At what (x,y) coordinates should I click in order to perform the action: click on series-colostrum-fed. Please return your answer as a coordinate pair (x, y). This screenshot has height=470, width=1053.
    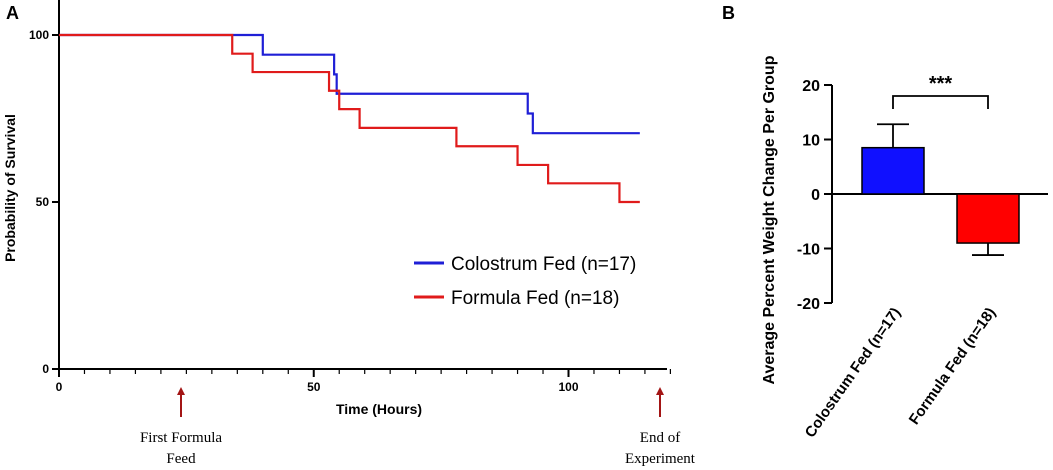
    Looking at the image, I should click on (349, 84).